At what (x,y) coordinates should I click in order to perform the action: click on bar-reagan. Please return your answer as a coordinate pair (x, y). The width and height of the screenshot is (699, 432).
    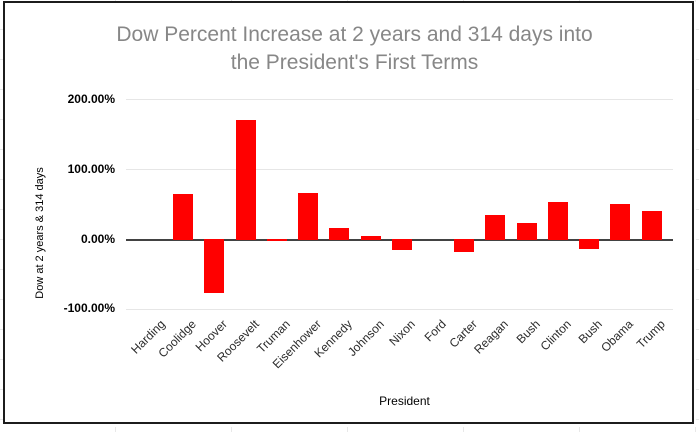
    Looking at the image, I should click on (495, 228).